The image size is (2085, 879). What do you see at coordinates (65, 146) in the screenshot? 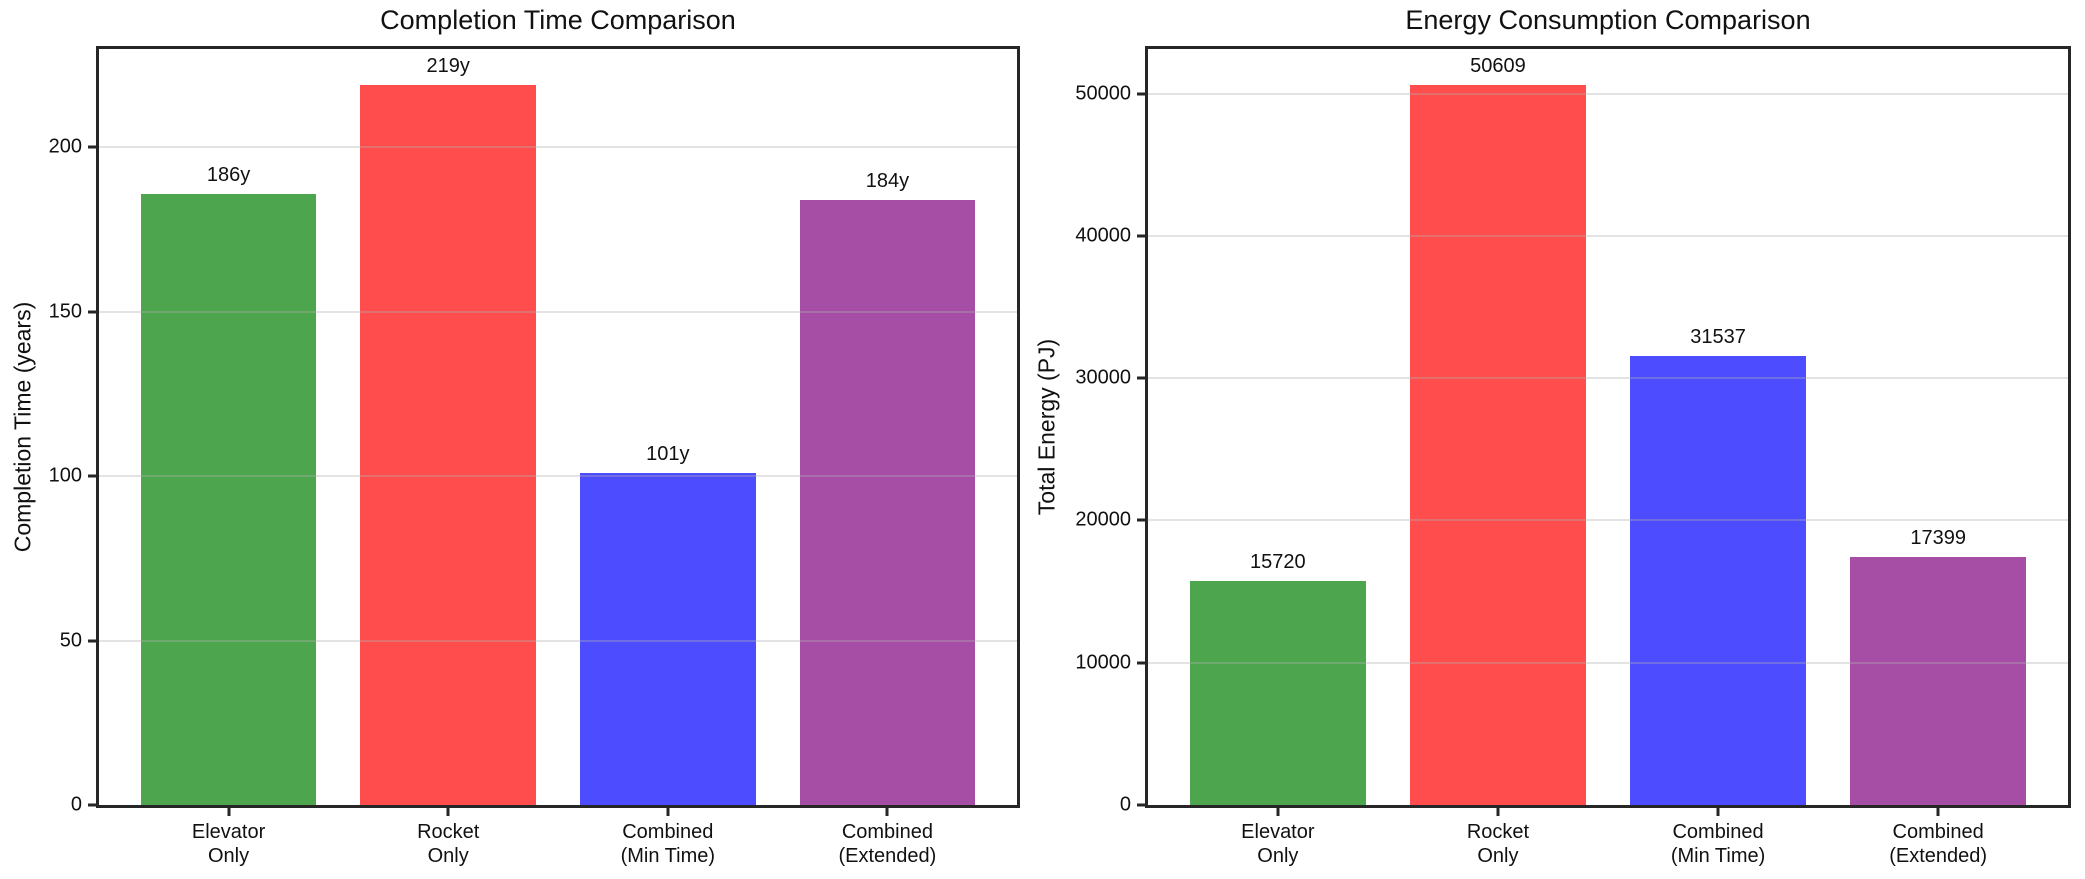
I see `y-tick-label: 200` at bounding box center [65, 146].